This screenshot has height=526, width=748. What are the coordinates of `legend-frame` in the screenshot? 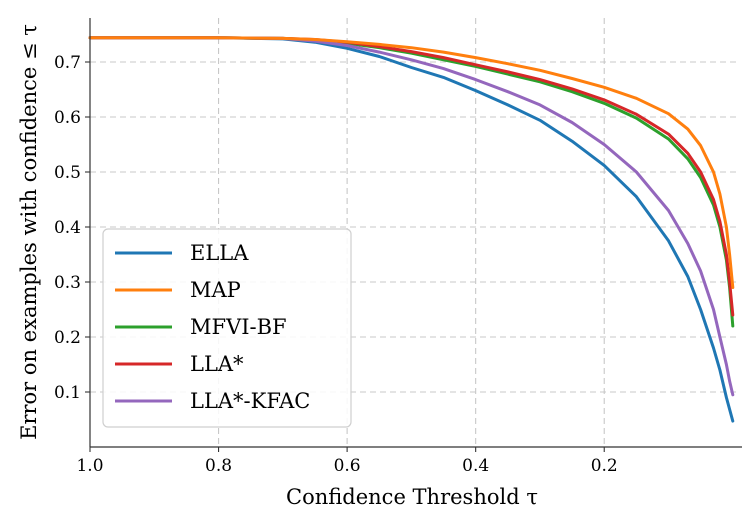 It's located at (227, 328).